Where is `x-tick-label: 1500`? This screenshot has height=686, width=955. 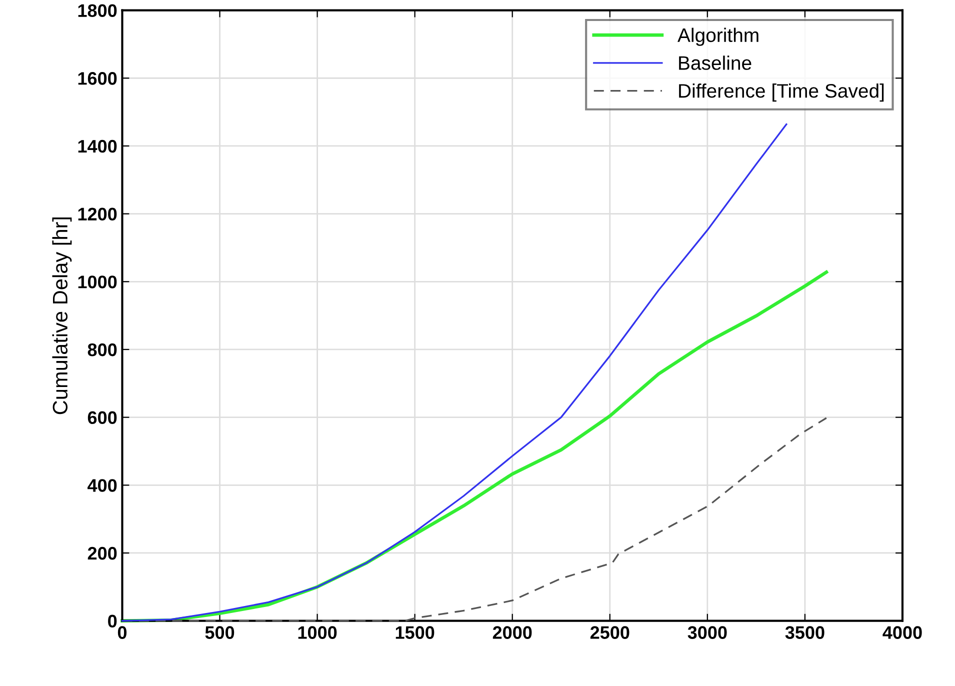 x-tick-label: 1500 is located at coordinates (415, 632).